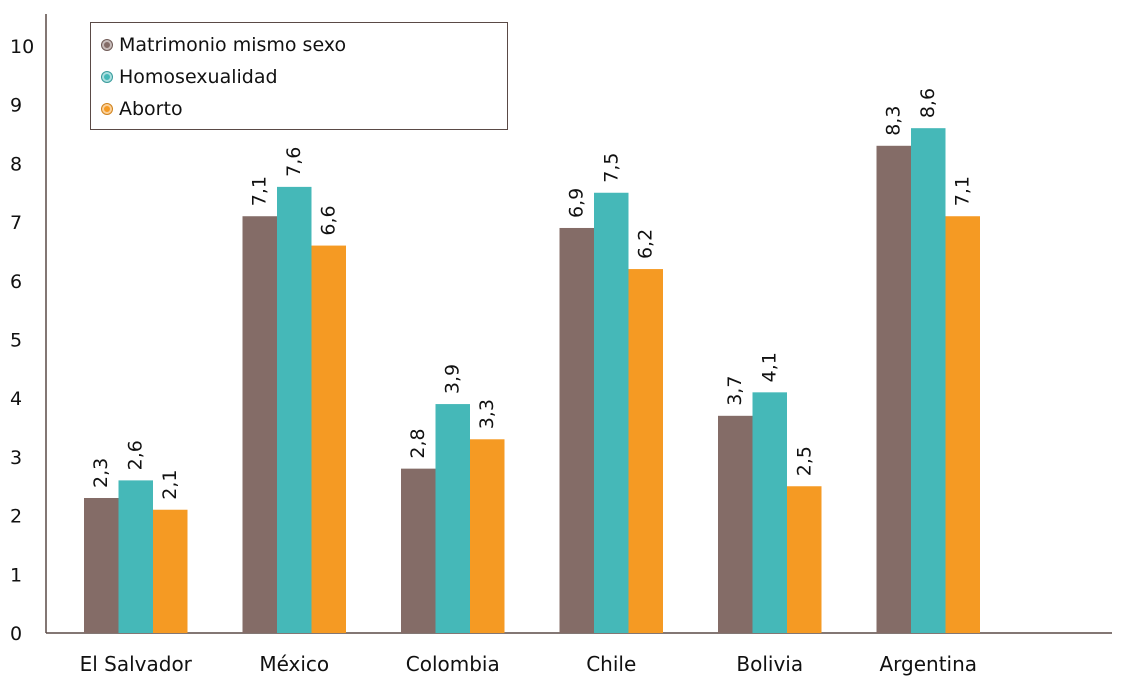 The image size is (1126, 680). Describe the element at coordinates (611, 168) in the screenshot. I see `data-label: 7,5` at that location.